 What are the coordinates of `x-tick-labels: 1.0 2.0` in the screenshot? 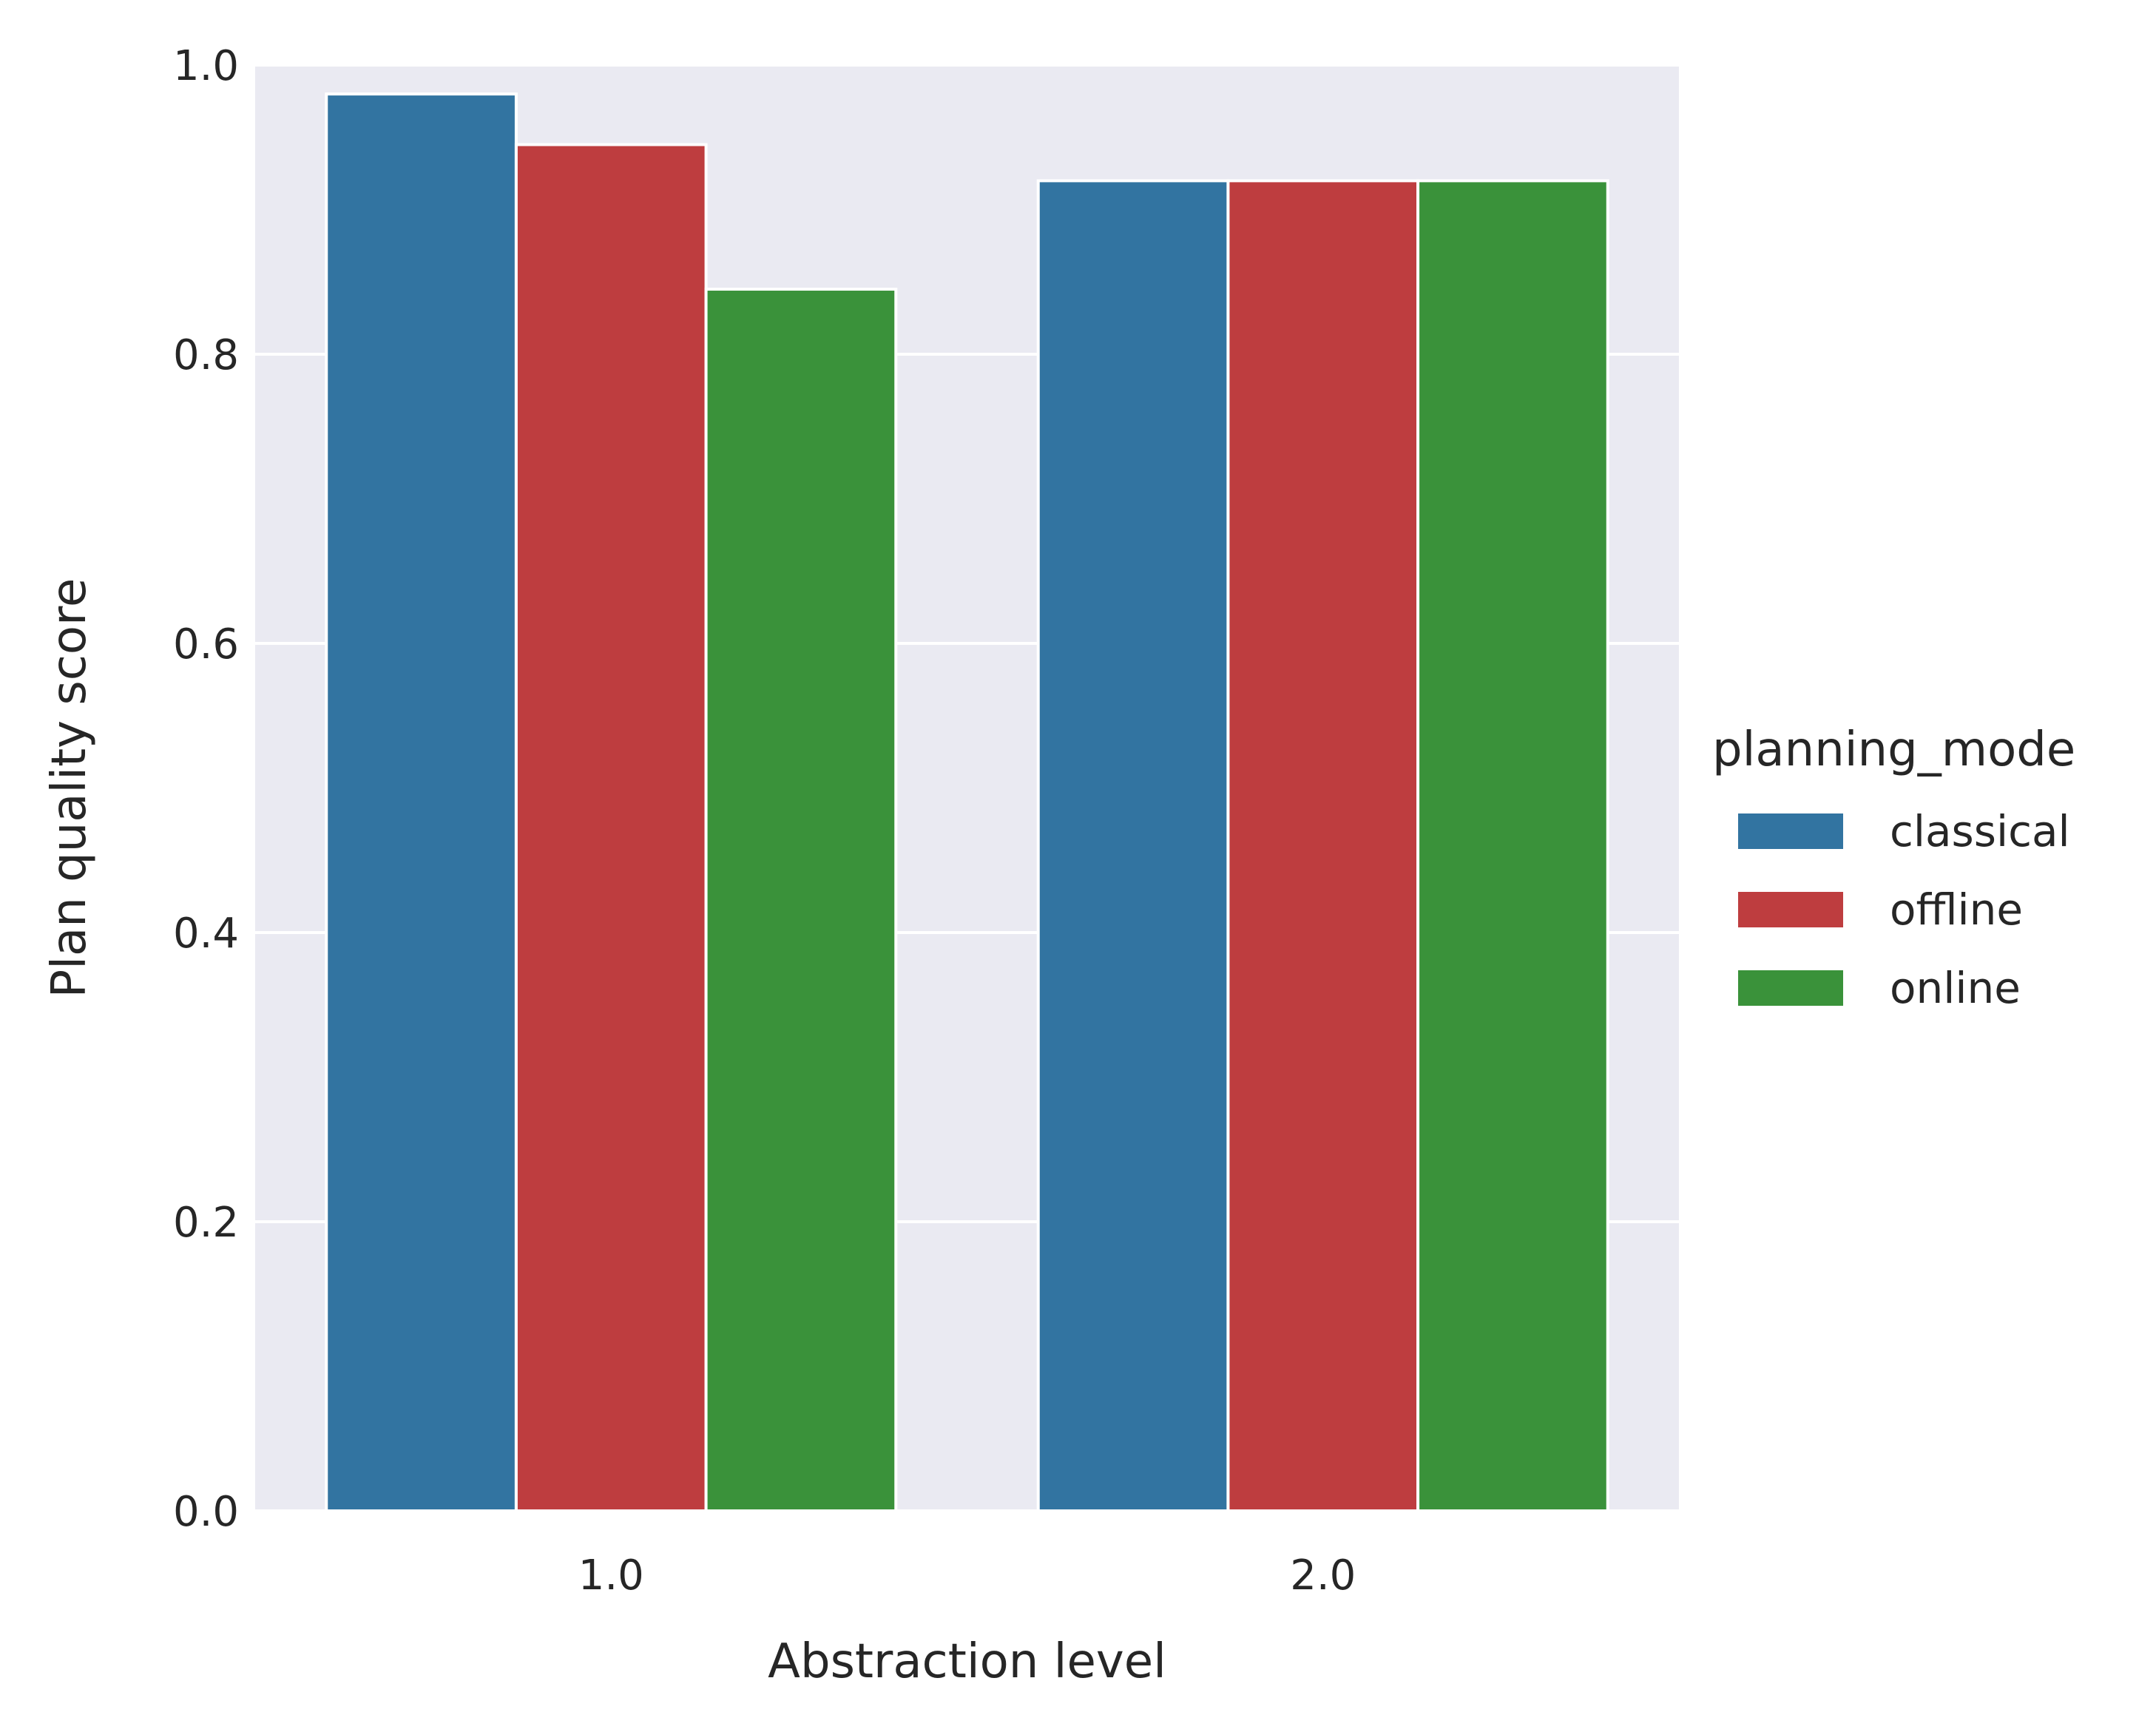 It's located at (967, 1576).